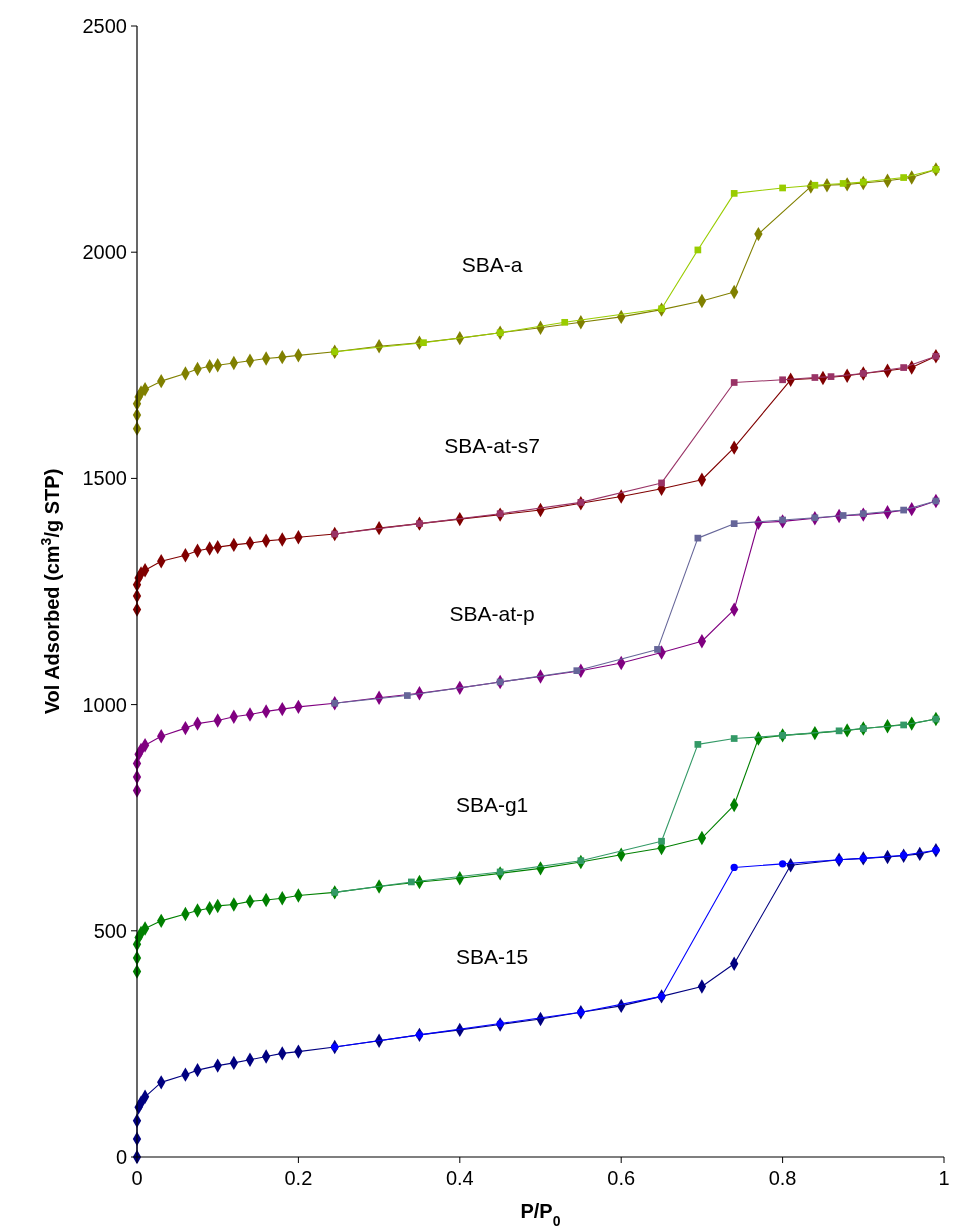  What do you see at coordinates (298, 1178) in the screenshot?
I see `x-tick-label: 0.2` at bounding box center [298, 1178].